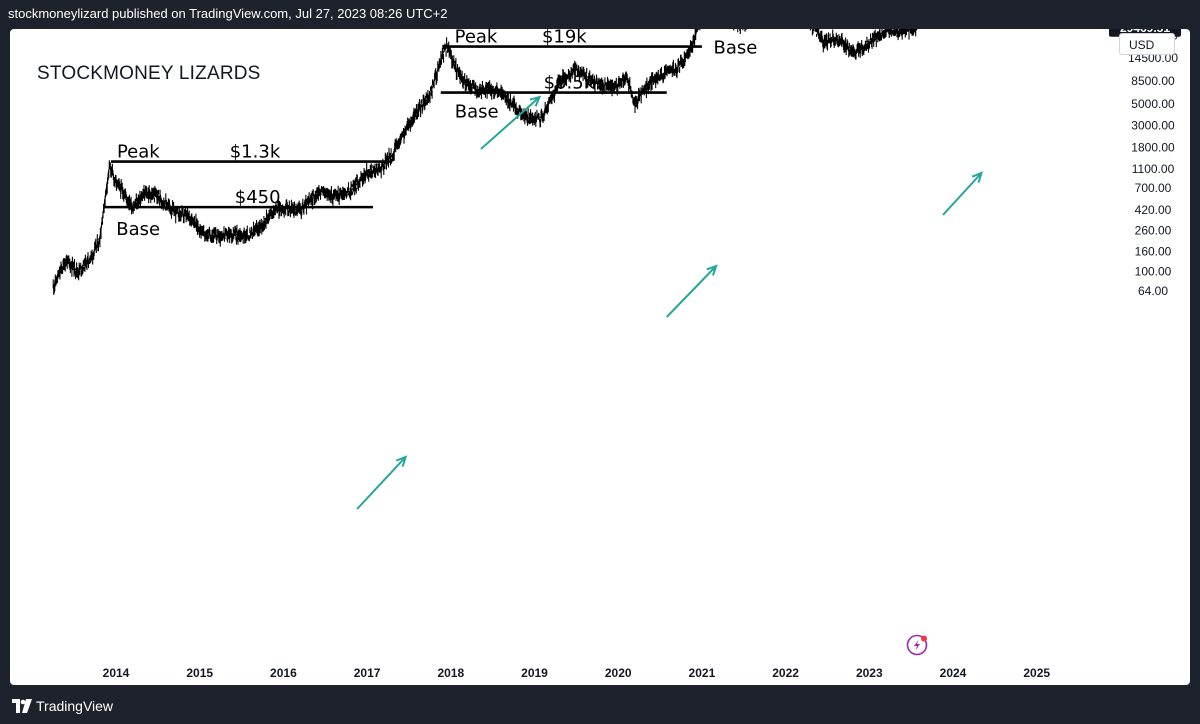 The width and height of the screenshot is (1200, 724). What do you see at coordinates (255, 152) in the screenshot?
I see `level-value-label: $1.3k` at bounding box center [255, 152].